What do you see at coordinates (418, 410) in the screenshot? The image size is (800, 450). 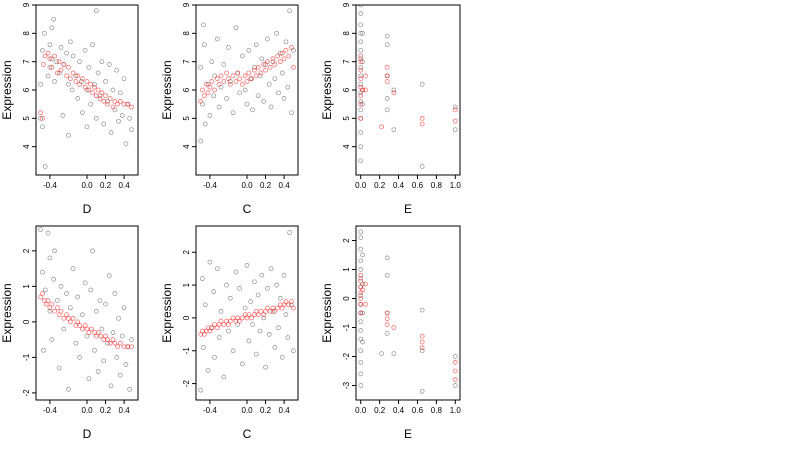 I see `x-tick-label: 0.6` at bounding box center [418, 410].